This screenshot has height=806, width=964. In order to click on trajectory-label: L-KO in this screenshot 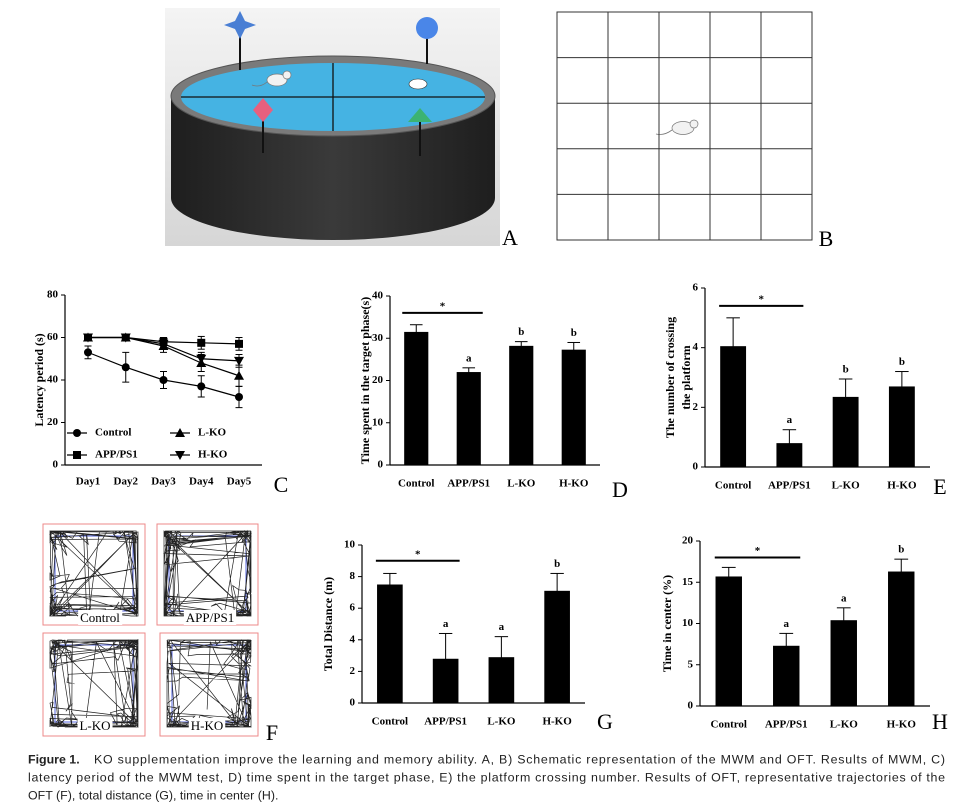, I will do `click(94, 725)`.